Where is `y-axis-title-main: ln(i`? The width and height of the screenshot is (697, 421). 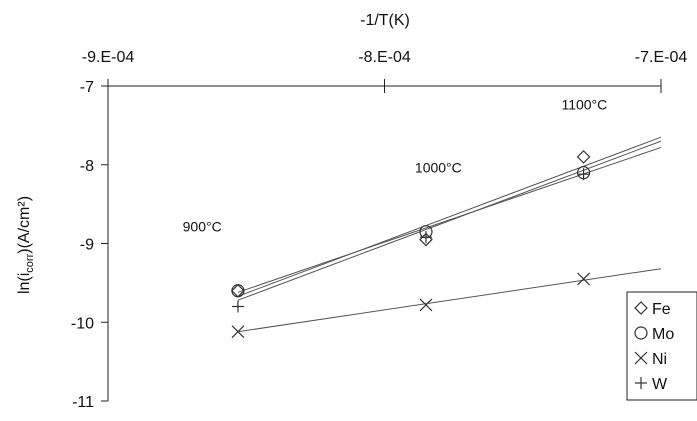 y-axis-title-main: ln(i is located at coordinates (24, 283).